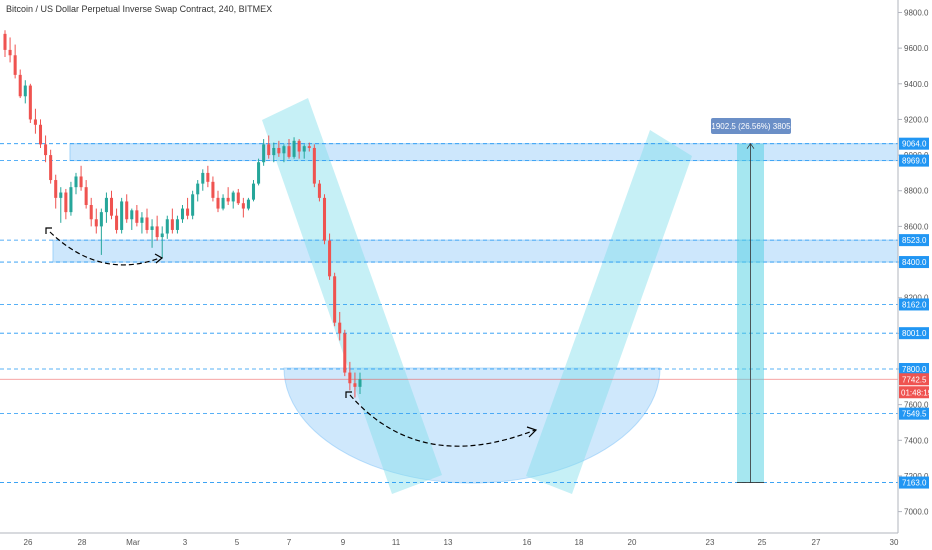  I want to click on down-channel-shape, so click(352, 296).